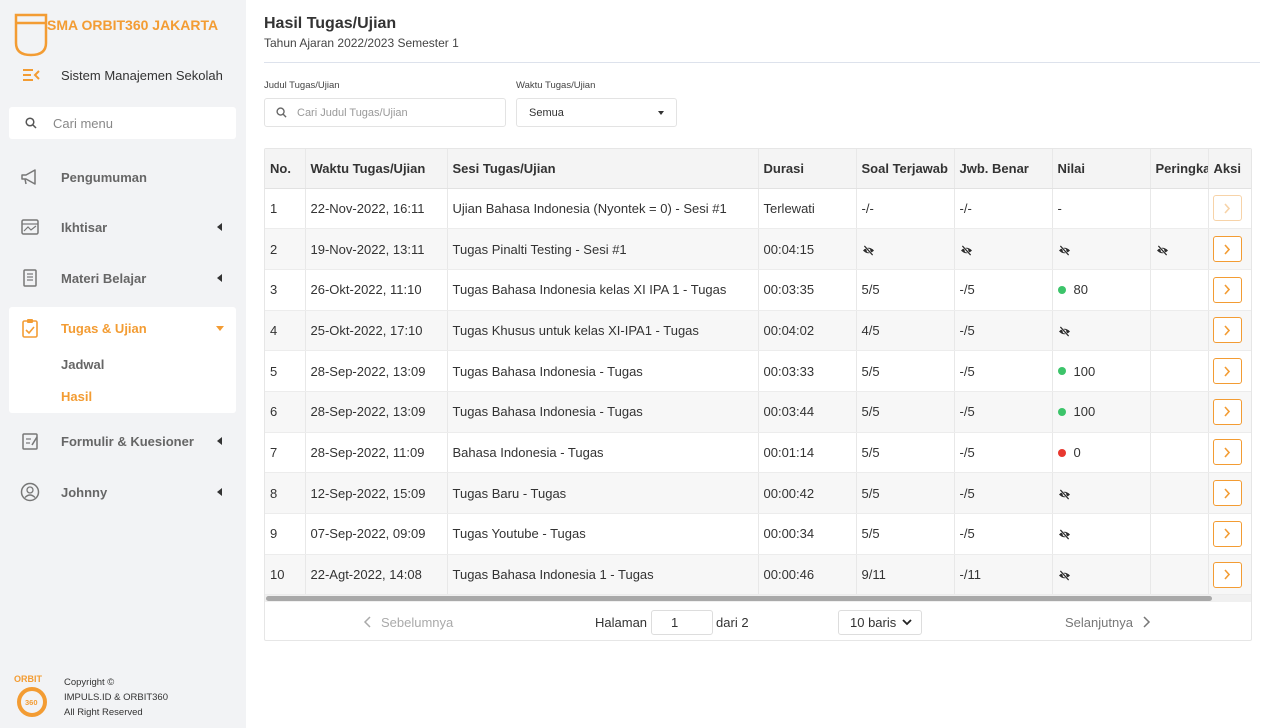 The height and width of the screenshot is (728, 1280). Describe the element at coordinates (1101, 453) in the screenshot. I see `cell-nilai: 0` at that location.